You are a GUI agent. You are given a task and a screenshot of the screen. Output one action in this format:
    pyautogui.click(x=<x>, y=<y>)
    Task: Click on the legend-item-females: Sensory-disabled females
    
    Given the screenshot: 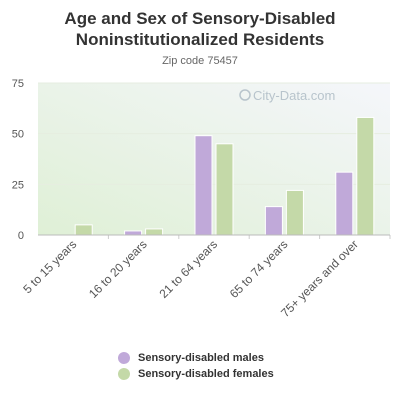 What is the action you would take?
    pyautogui.click(x=196, y=374)
    